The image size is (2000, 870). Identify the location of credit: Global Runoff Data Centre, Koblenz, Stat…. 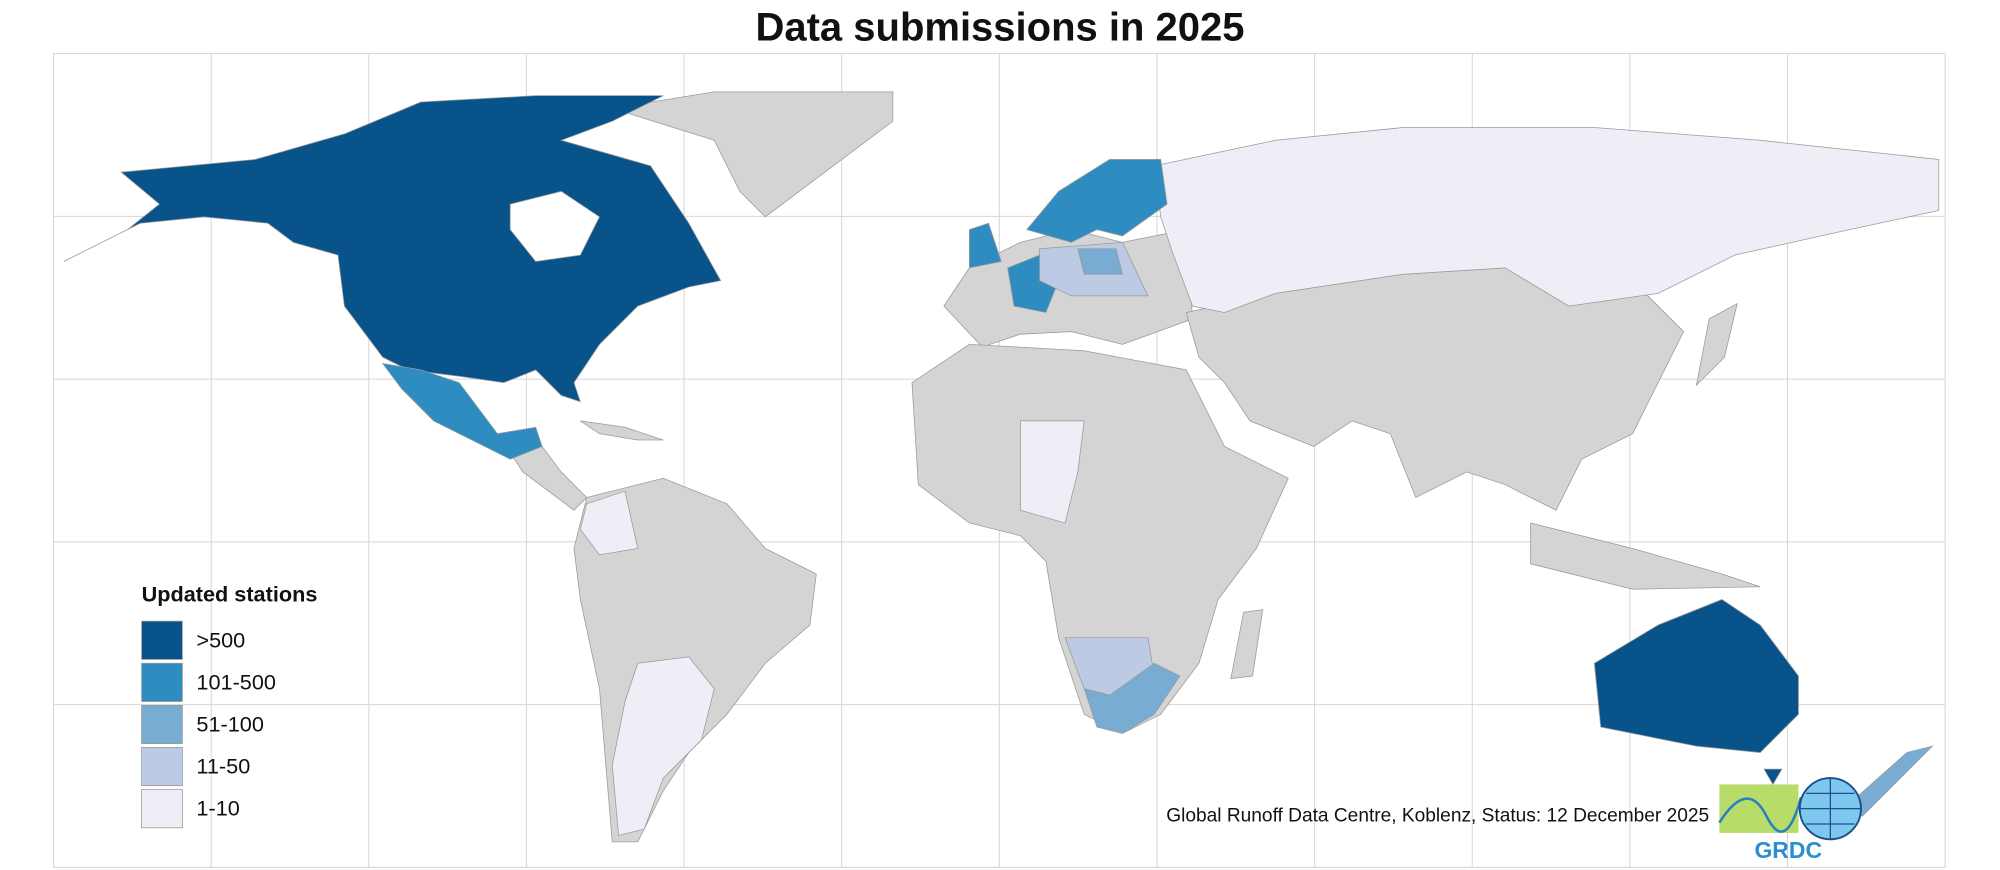
(1437, 815).